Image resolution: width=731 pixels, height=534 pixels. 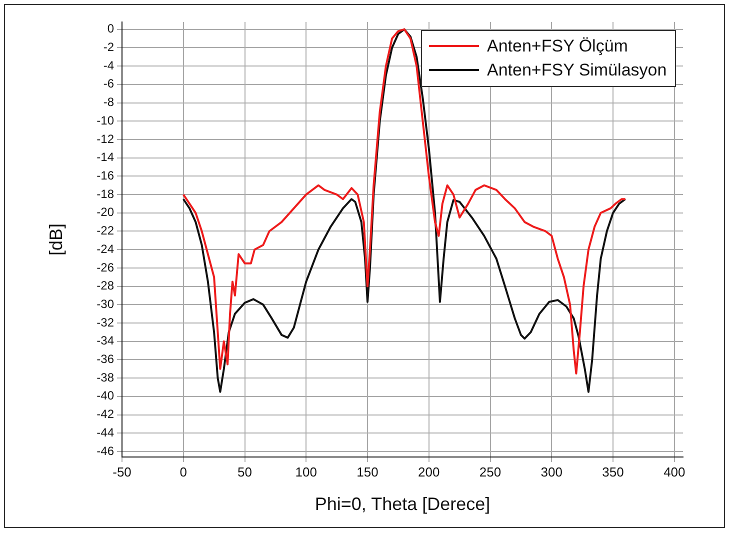 I want to click on y-tick-label: -22, so click(x=105, y=231).